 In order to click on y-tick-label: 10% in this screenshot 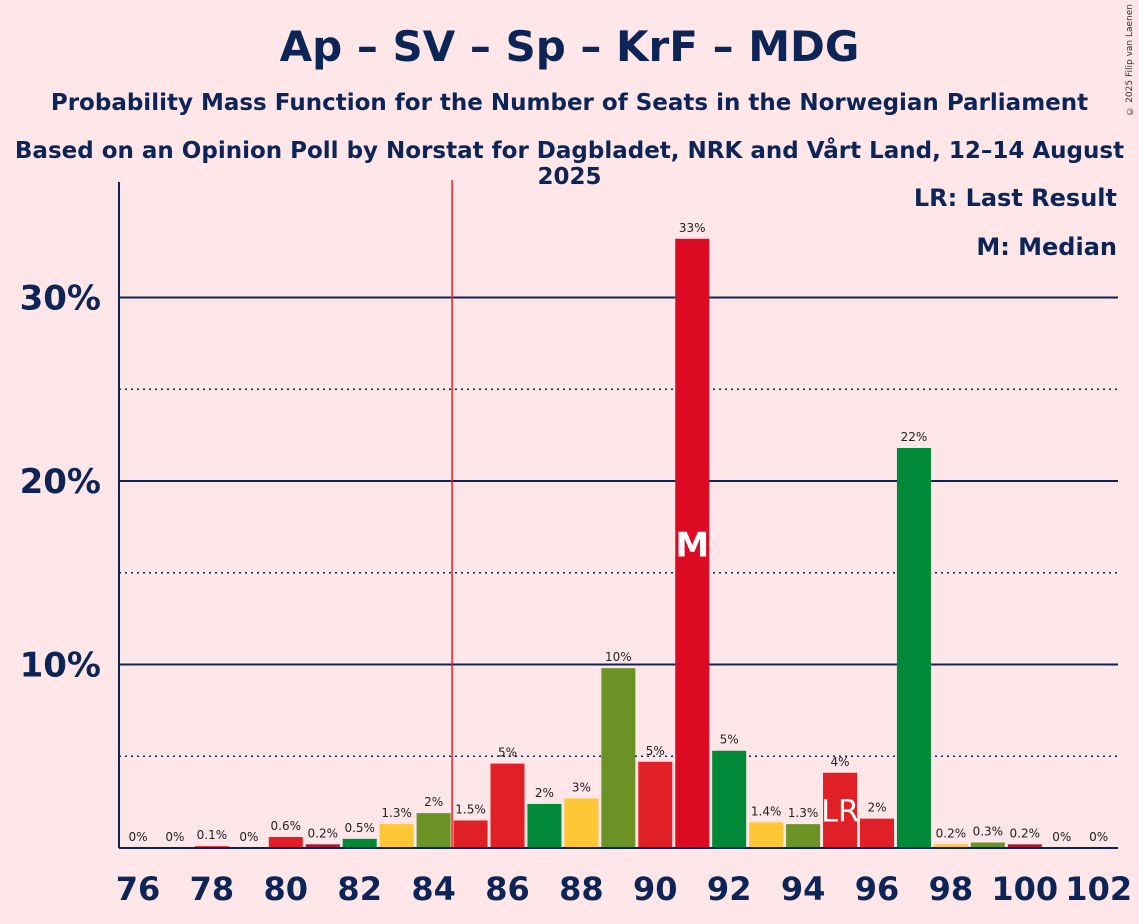, I will do `click(60, 666)`.